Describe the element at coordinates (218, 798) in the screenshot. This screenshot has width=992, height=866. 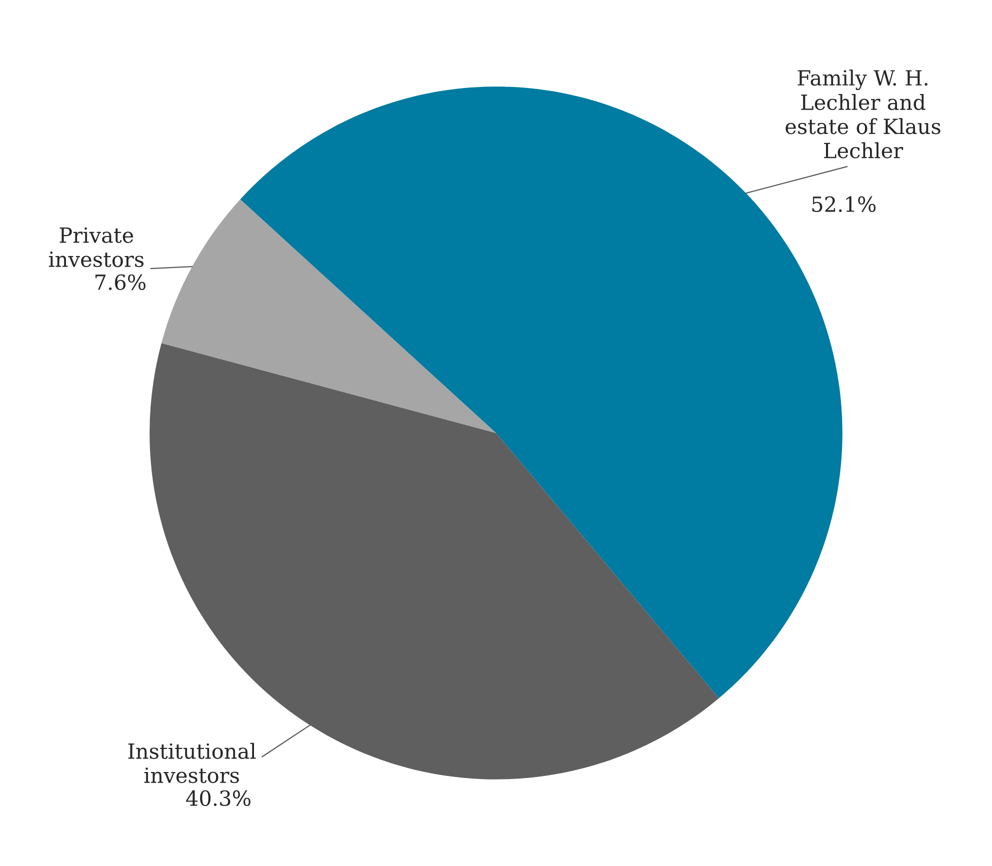
I see `data-label: 40.3%` at that location.